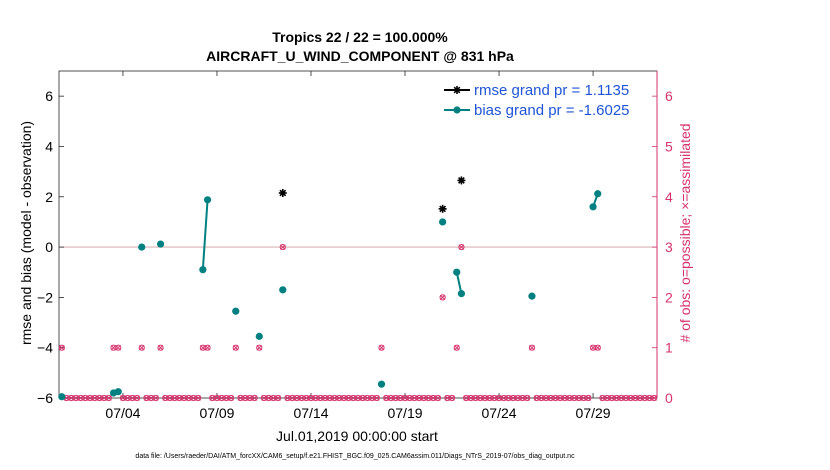  Describe the element at coordinates (593, 413) in the screenshot. I see `x-tick-label: 07/29` at that location.